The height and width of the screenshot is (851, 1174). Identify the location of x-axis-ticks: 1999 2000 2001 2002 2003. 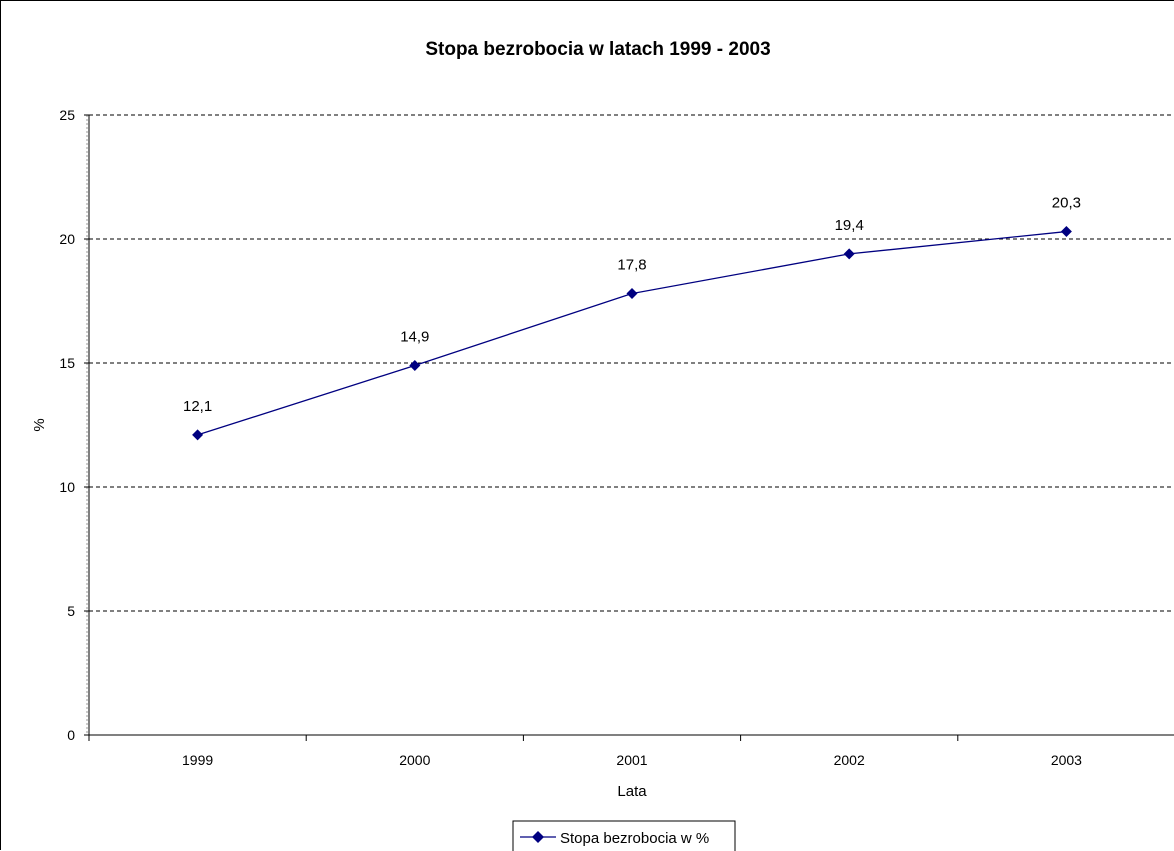
(585, 751).